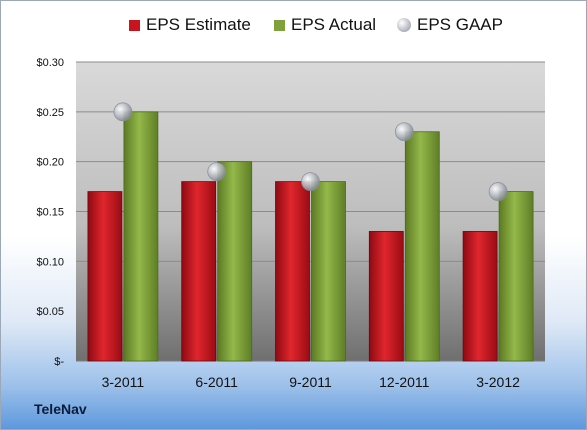 The width and height of the screenshot is (587, 430). I want to click on legend-label-eps-estimate: EPS Estimate, so click(198, 24).